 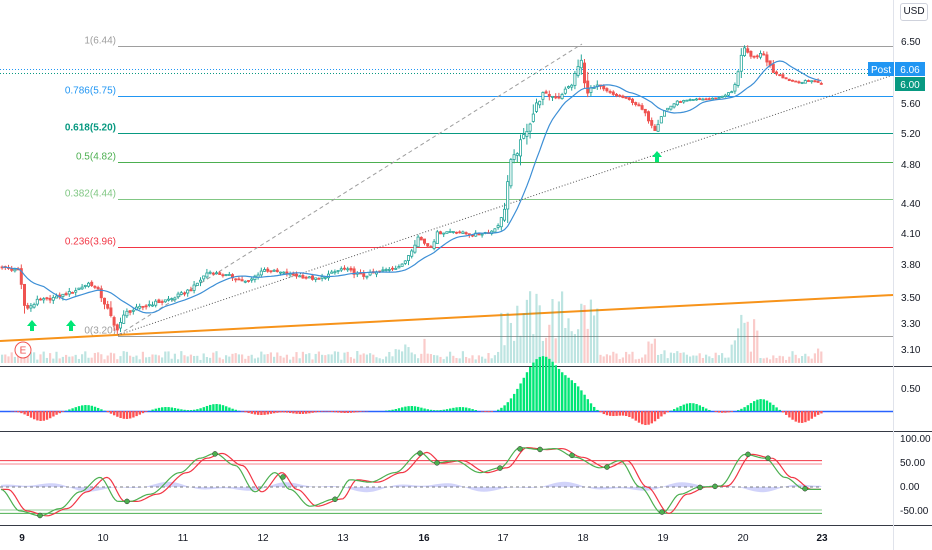 What do you see at coordinates (911, 234) in the screenshot?
I see `price-axis-tick: 4.10` at bounding box center [911, 234].